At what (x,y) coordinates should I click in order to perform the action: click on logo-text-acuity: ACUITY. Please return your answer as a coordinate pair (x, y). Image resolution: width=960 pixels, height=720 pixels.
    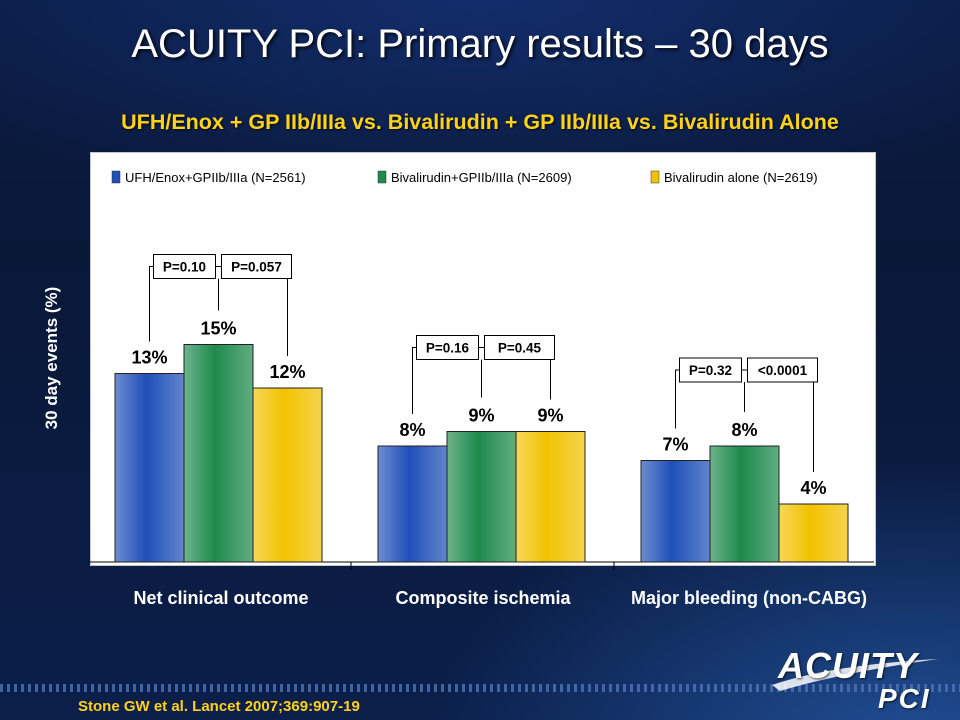
    Looking at the image, I should click on (848, 665).